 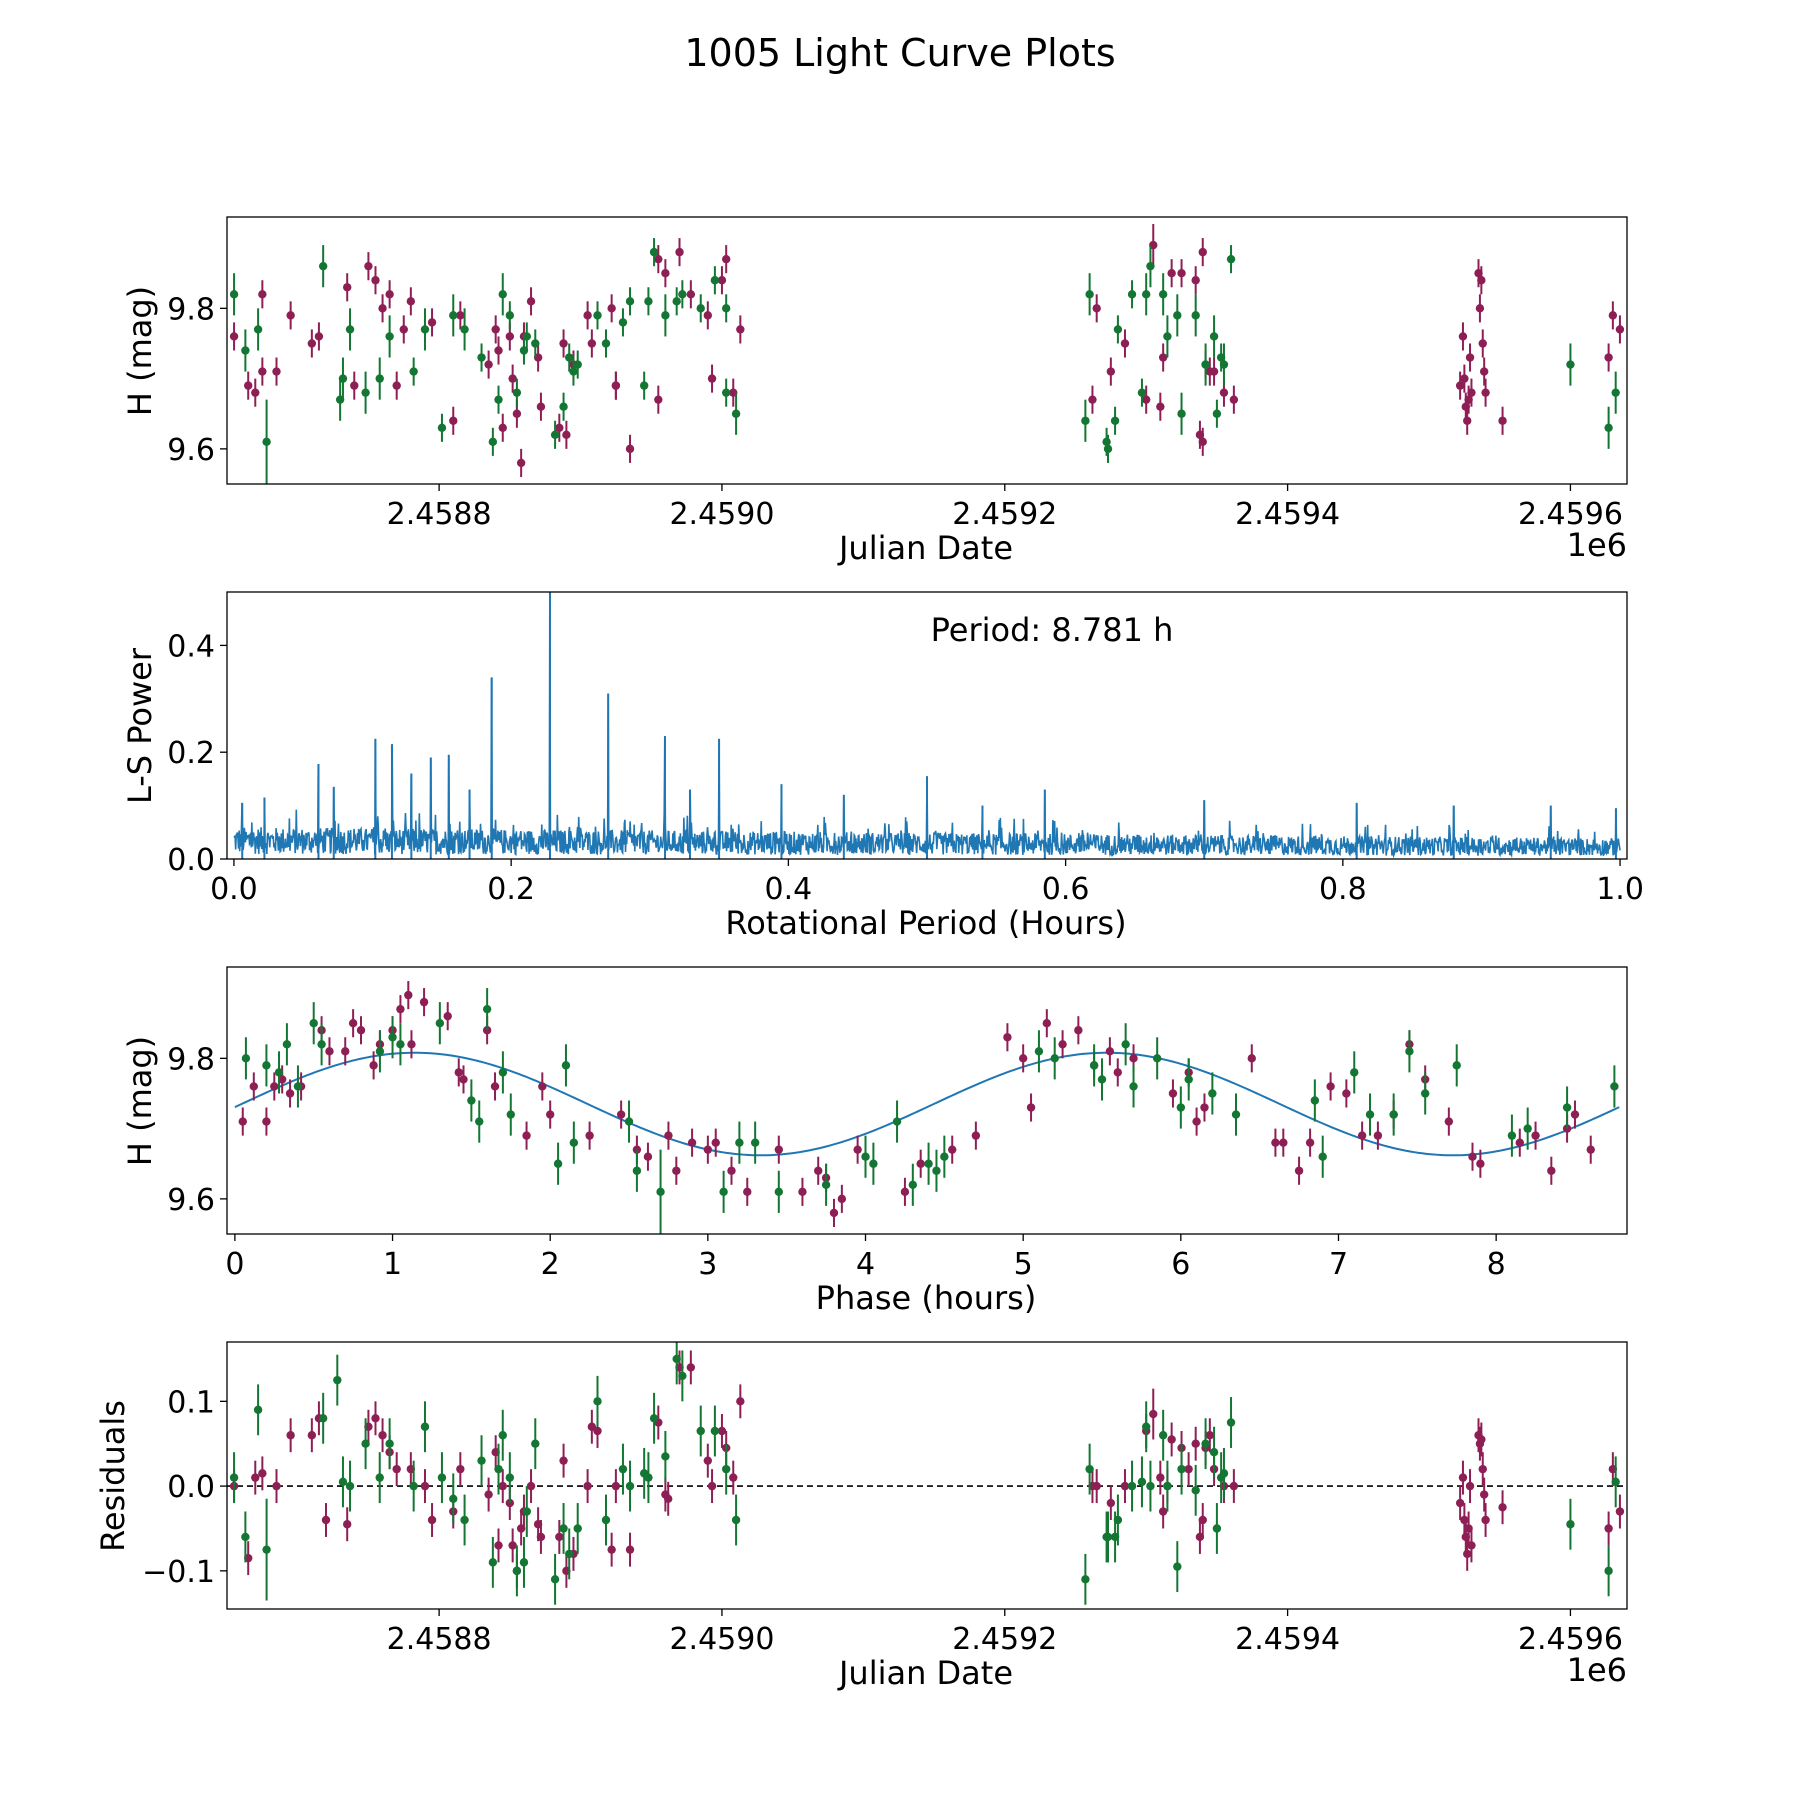 I want to click on raw-xtick-label: 2.4590, so click(x=721, y=514).